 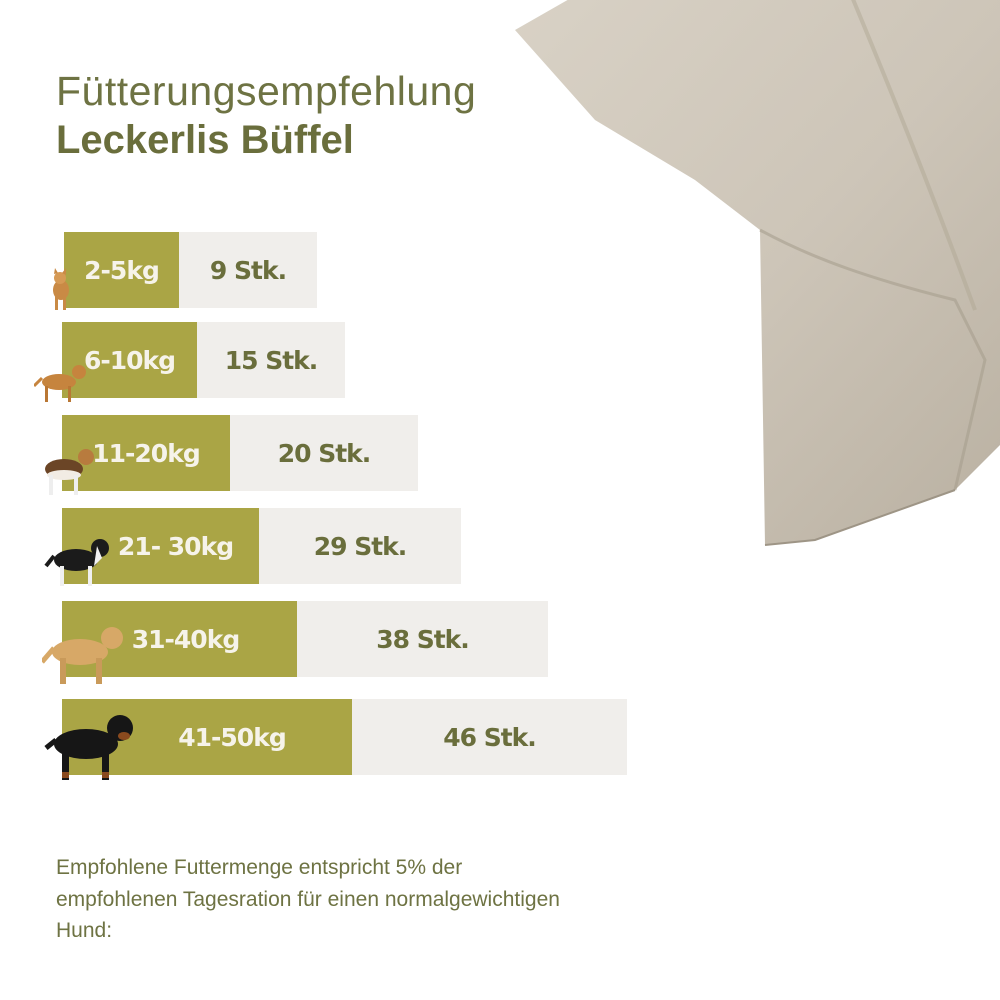 I want to click on small-dog-icon, so click(x=60, y=383).